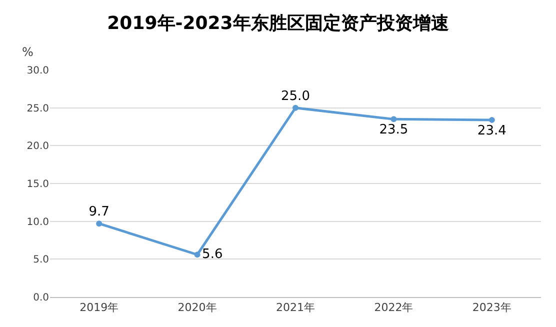 The width and height of the screenshot is (556, 327). What do you see at coordinates (99, 212) in the screenshot?
I see `data-label: 9.7` at bounding box center [99, 212].